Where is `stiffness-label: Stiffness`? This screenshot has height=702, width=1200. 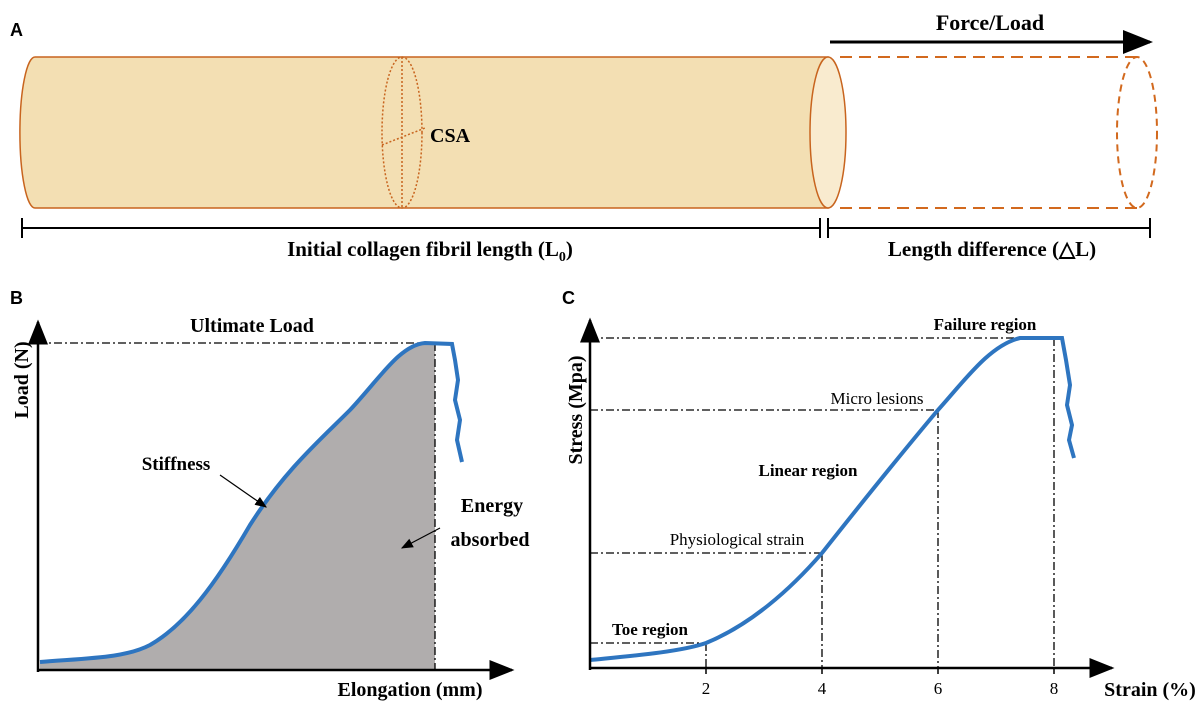 stiffness-label: Stiffness is located at coordinates (176, 464).